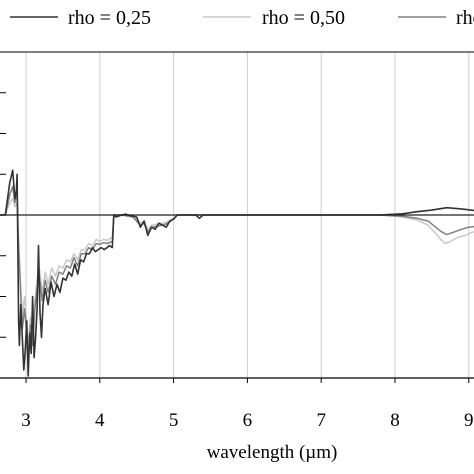 This screenshot has width=474, height=474. I want to click on x-tick-label-8: 8, so click(395, 420).